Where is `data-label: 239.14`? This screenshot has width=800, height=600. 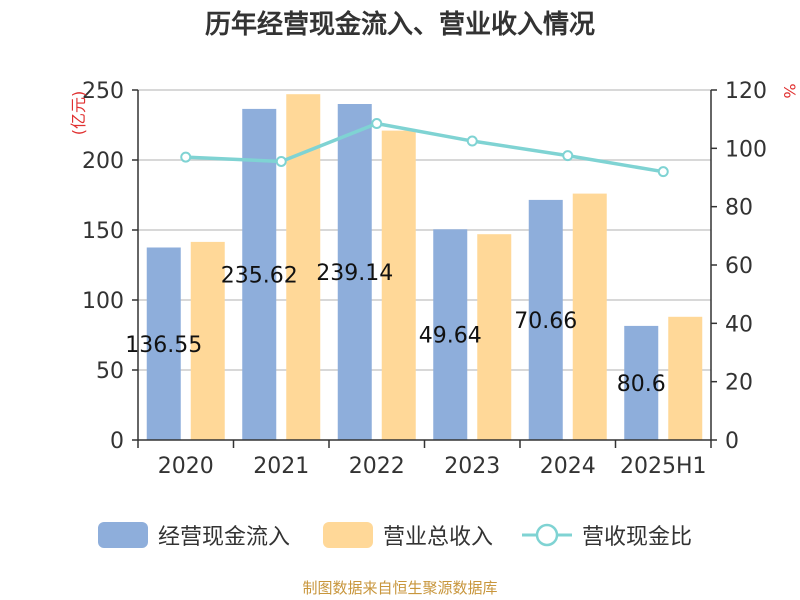 data-label: 239.14 is located at coordinates (354, 273).